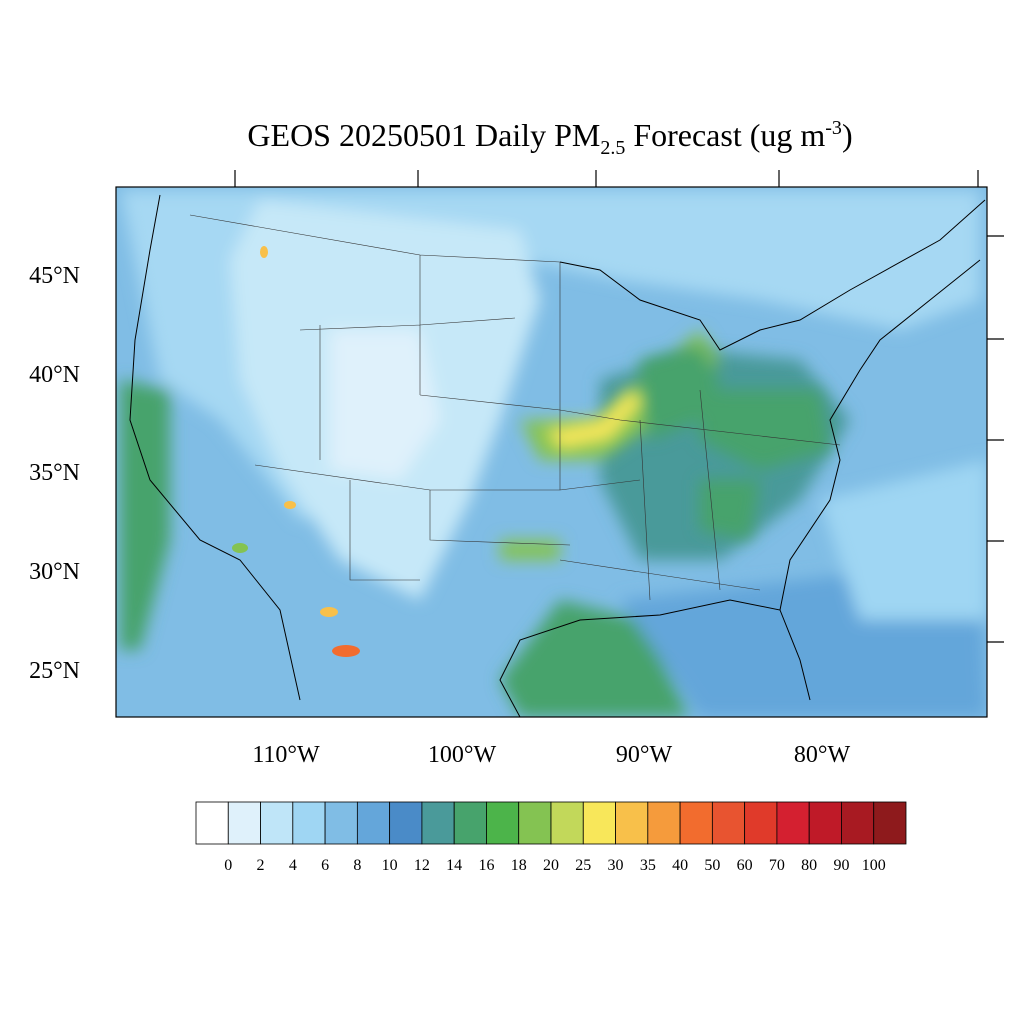 This screenshot has width=1024, height=1024. Describe the element at coordinates (847, 135) in the screenshot. I see `title-end: )` at that location.